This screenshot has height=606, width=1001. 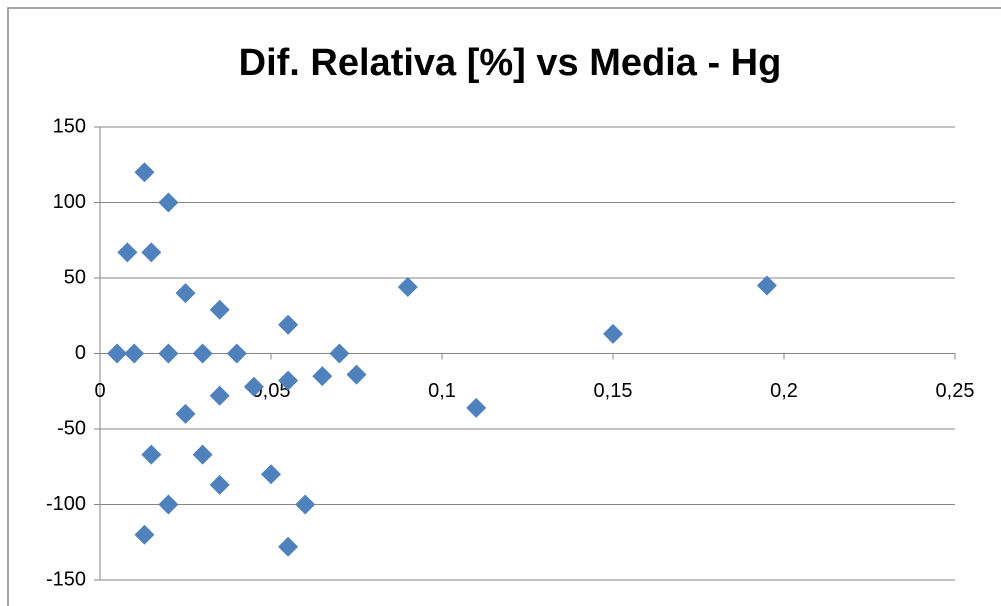 I want to click on y-tick-label: 0, so click(x=80, y=353).